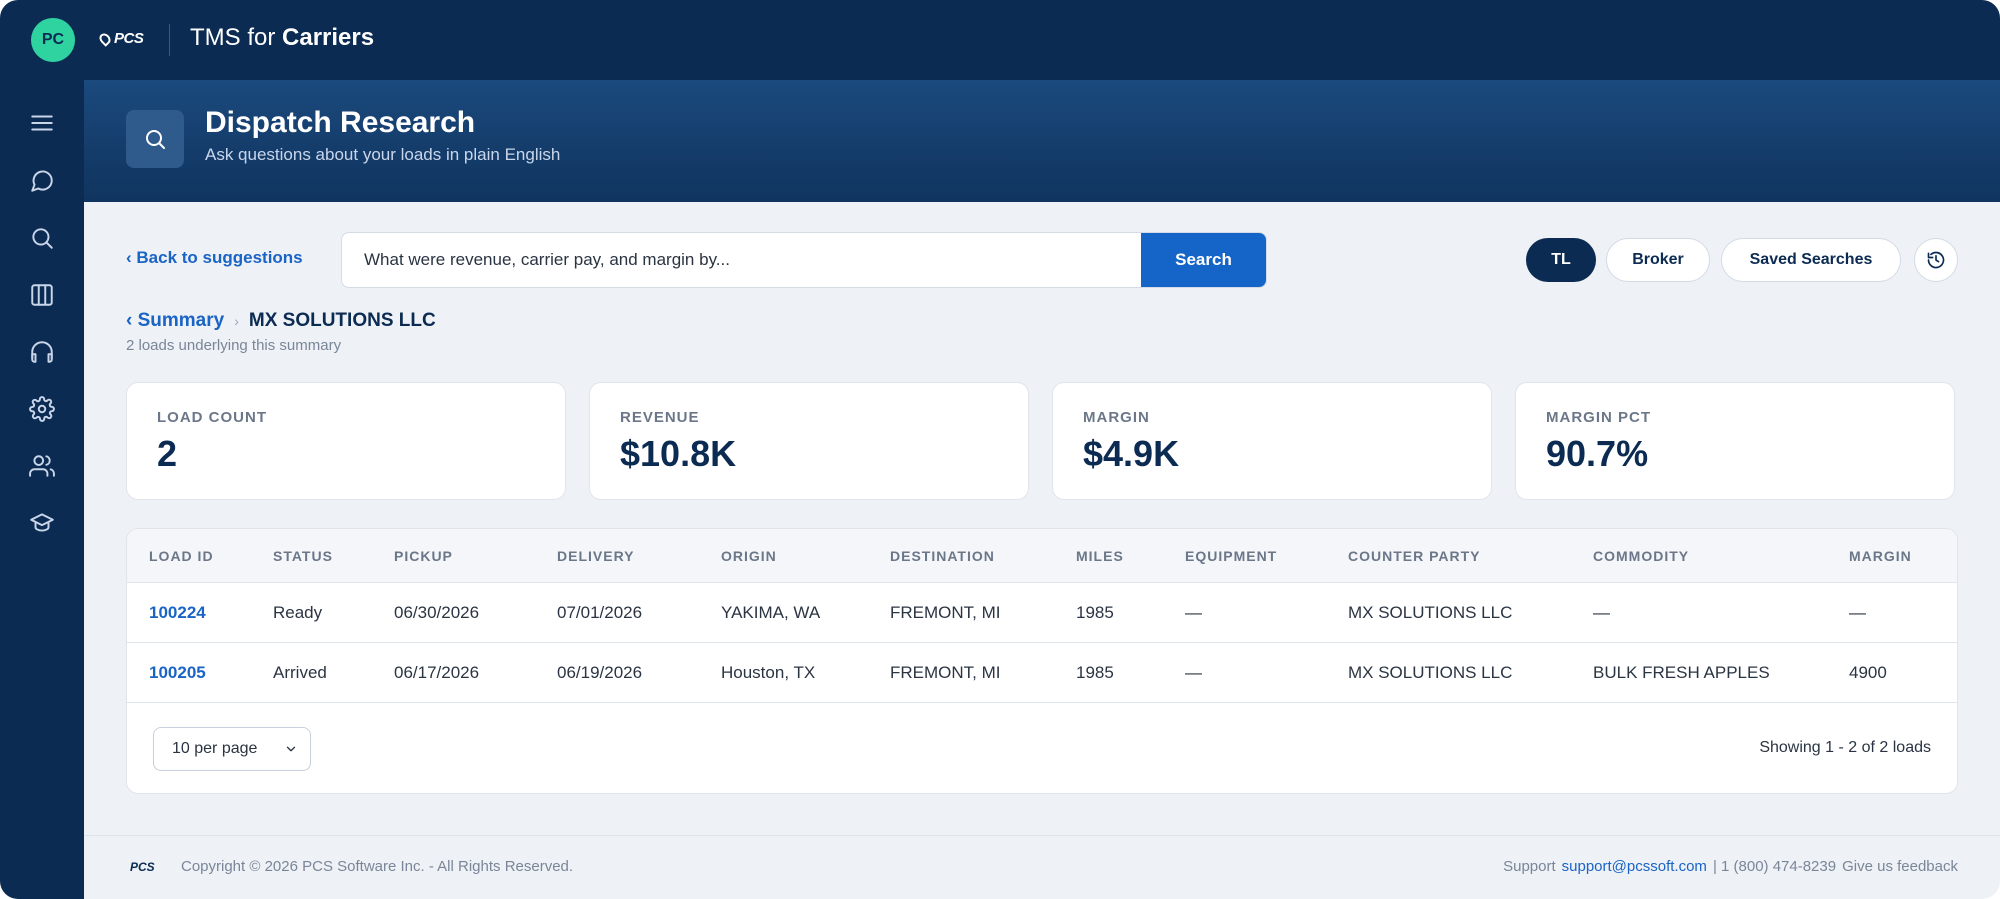 The width and height of the screenshot is (2000, 899). I want to click on feedback-link: Give us feedback, so click(1900, 866).